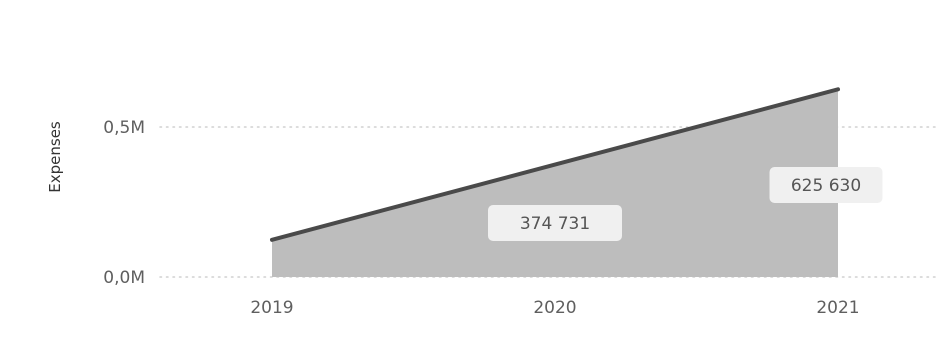  Describe the element at coordinates (837, 308) in the screenshot. I see `x-tick-label: 2021` at that location.